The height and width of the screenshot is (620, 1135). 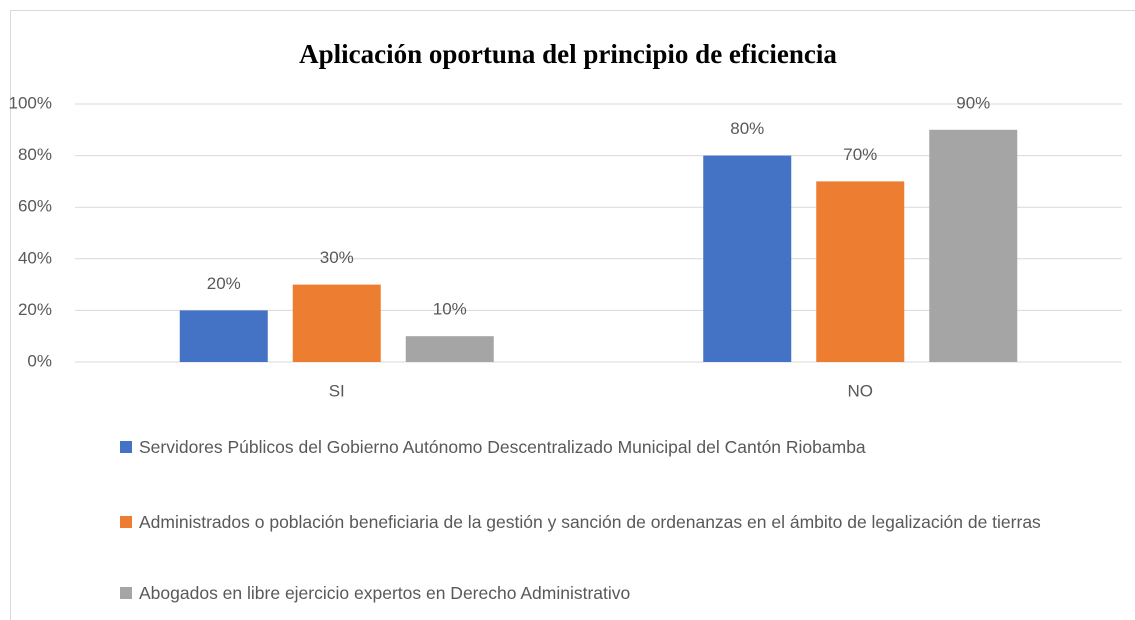 What do you see at coordinates (35, 257) in the screenshot?
I see `y-tick-label: 40%` at bounding box center [35, 257].